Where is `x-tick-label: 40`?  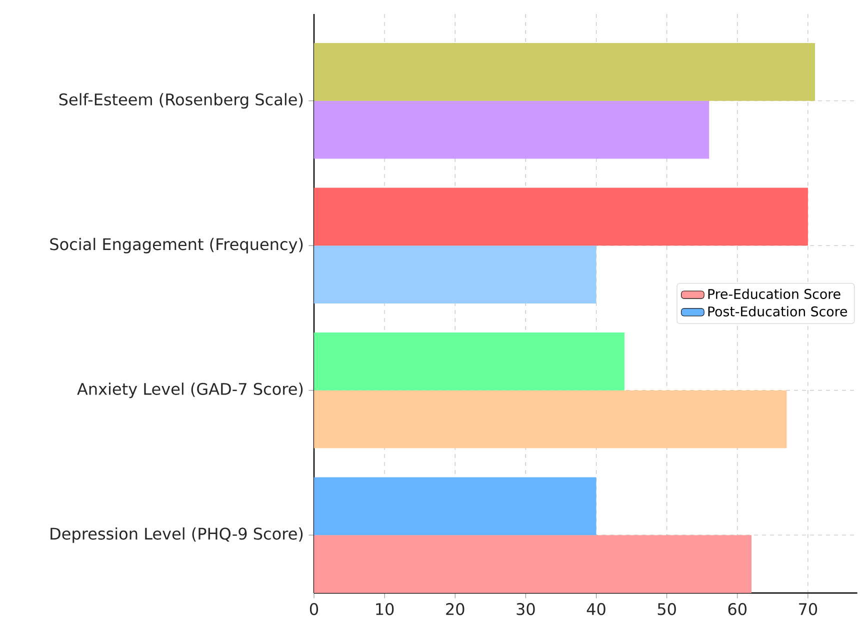
x-tick-label: 40 is located at coordinates (596, 609).